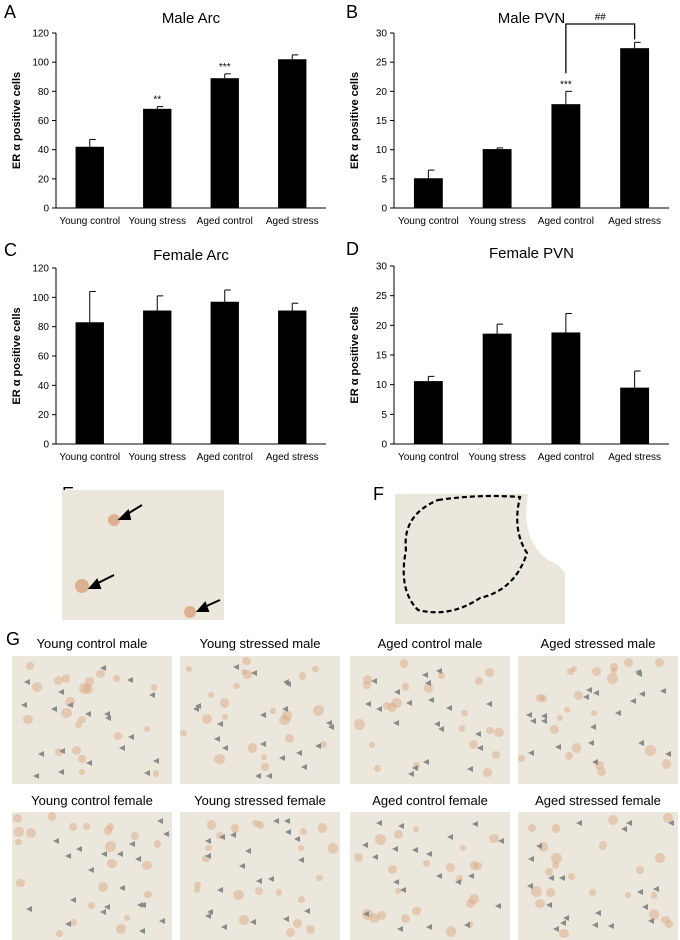 The height and width of the screenshot is (940, 680). Describe the element at coordinates (40, 298) in the screenshot. I see `y-tick-label: 100` at that location.